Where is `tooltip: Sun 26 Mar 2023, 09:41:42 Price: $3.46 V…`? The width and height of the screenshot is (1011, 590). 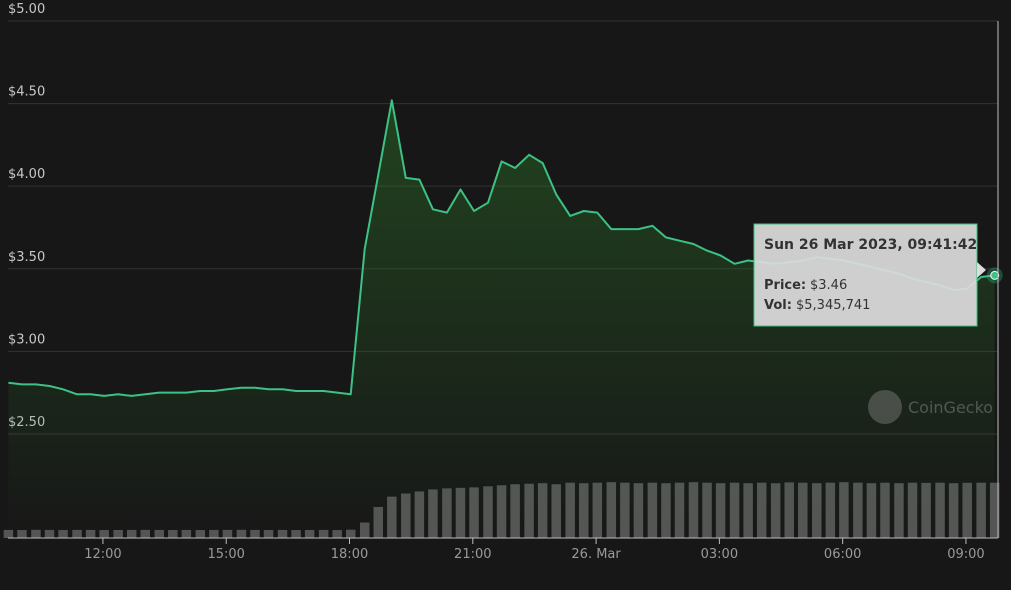
tooltip: Sun 26 Mar 2023, 09:41:42 Price: $3.46 V… is located at coordinates (869, 275).